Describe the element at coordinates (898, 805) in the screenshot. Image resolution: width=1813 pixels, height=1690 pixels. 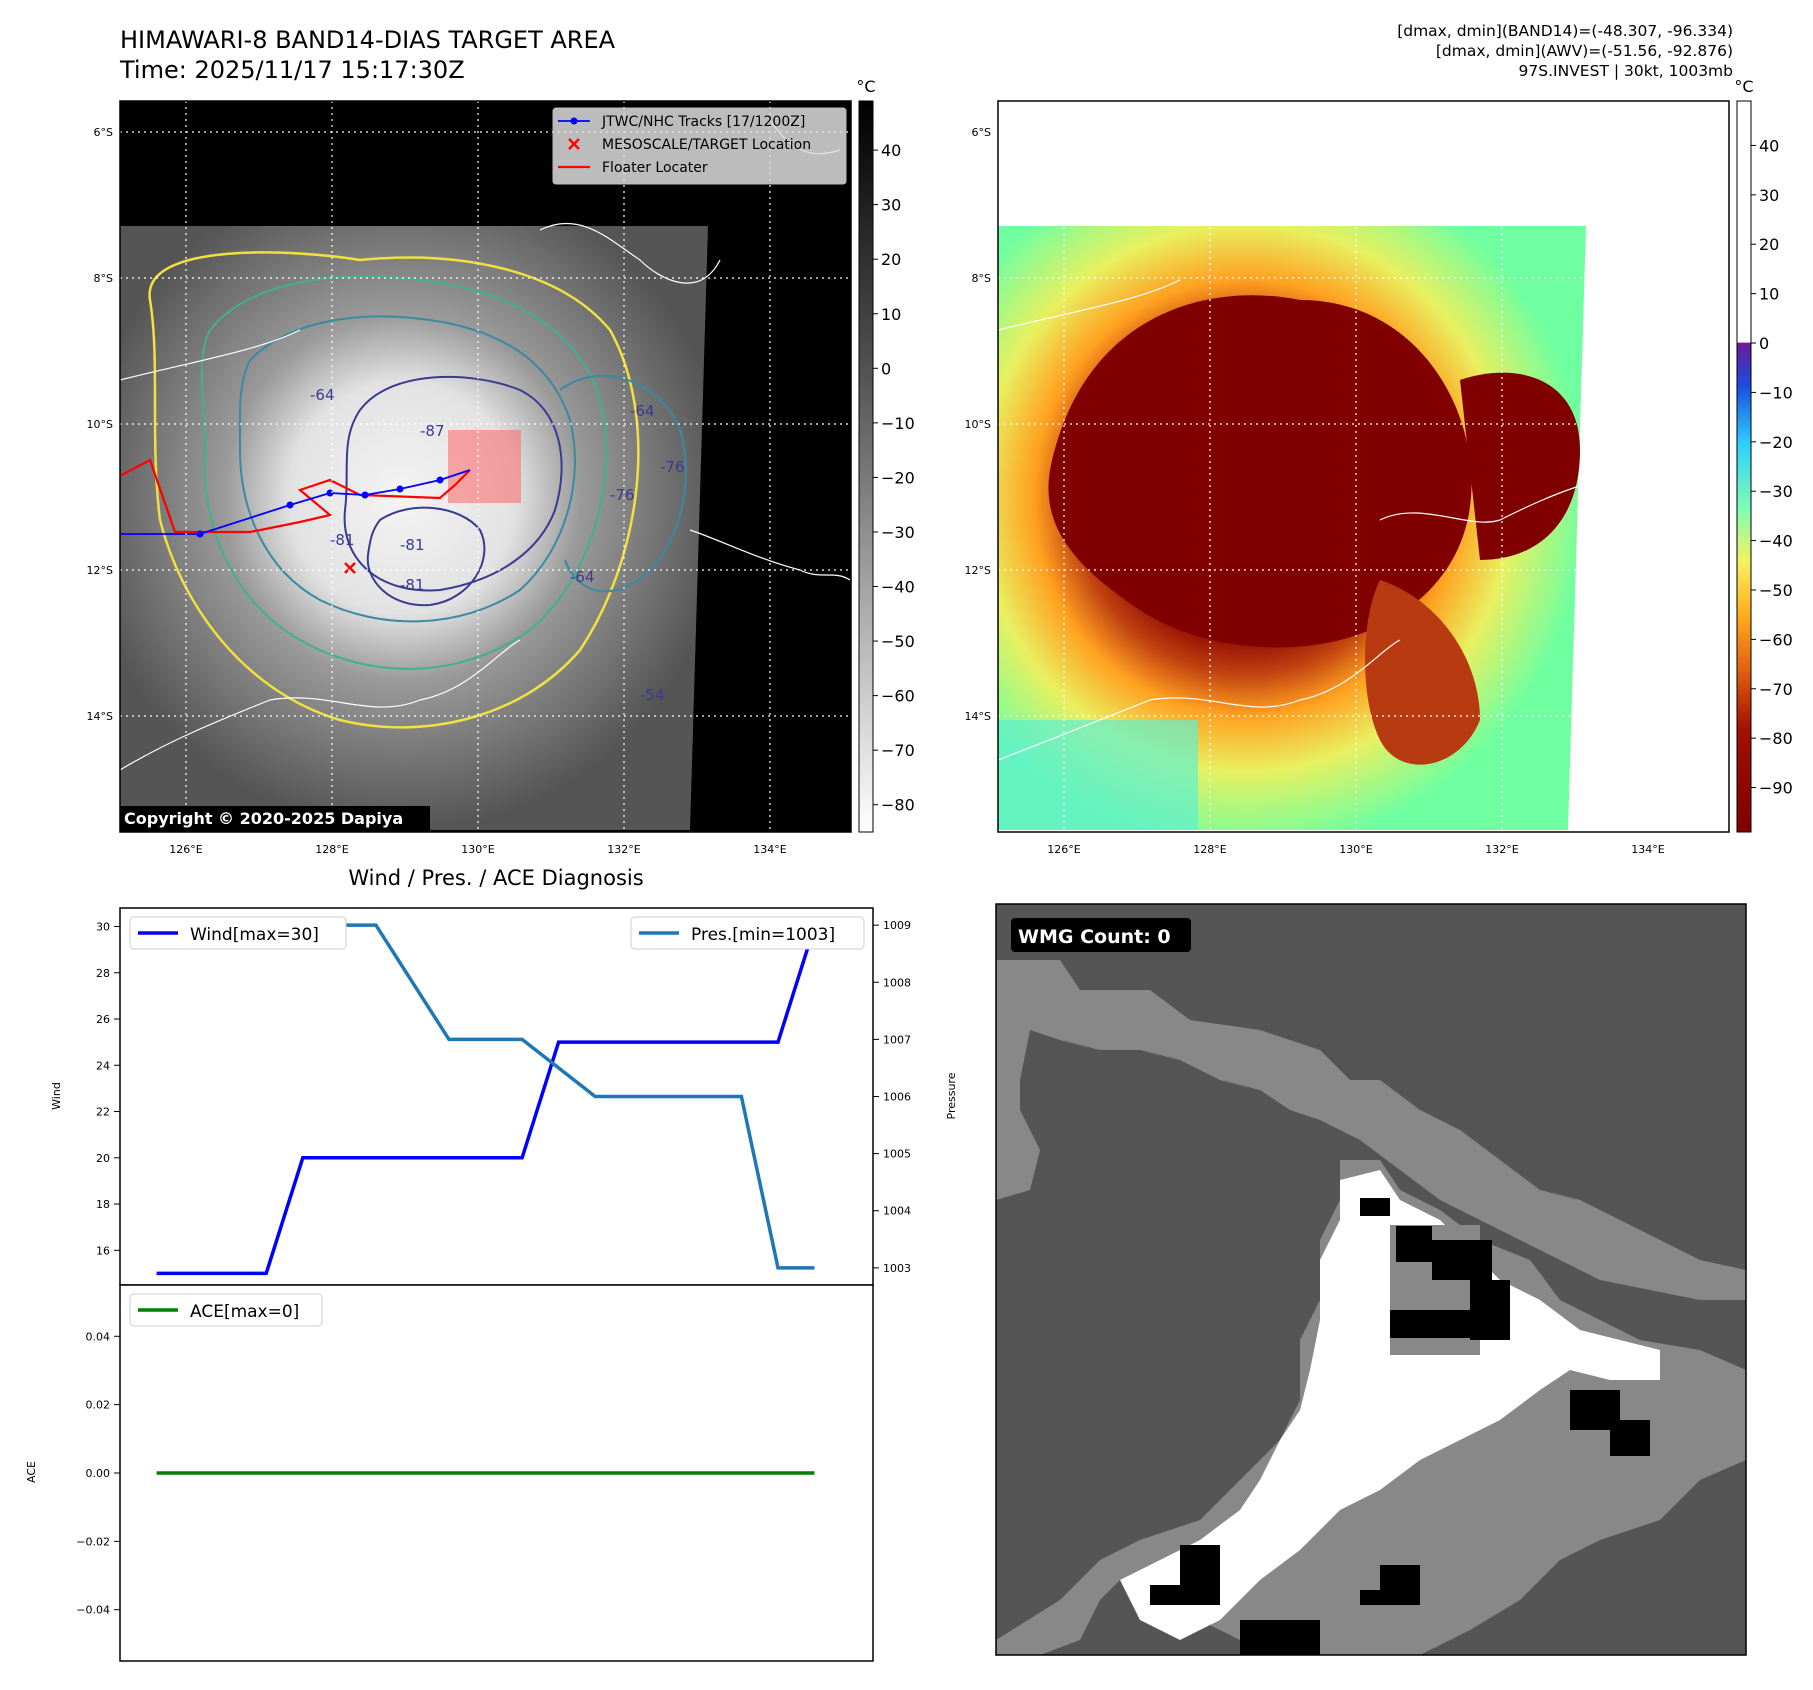
I see `colorbar-tick-label: −80` at that location.